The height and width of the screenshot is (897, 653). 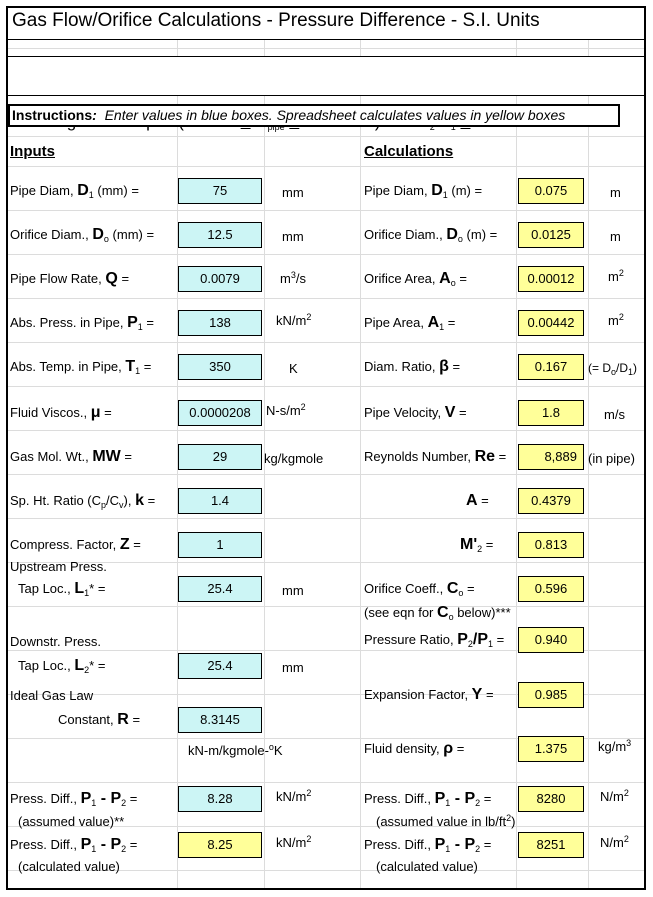 What do you see at coordinates (294, 842) in the screenshot?
I see `press-diff-calc-unit: kN/m2` at bounding box center [294, 842].